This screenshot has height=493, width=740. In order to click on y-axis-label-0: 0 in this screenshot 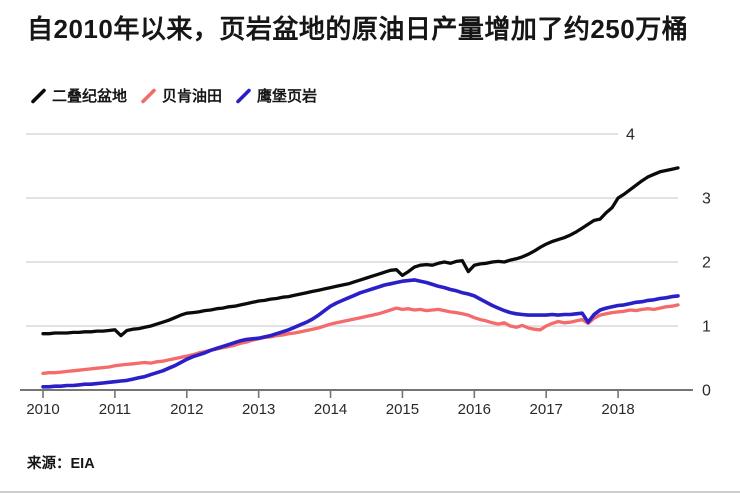, I will do `click(706, 391)`.